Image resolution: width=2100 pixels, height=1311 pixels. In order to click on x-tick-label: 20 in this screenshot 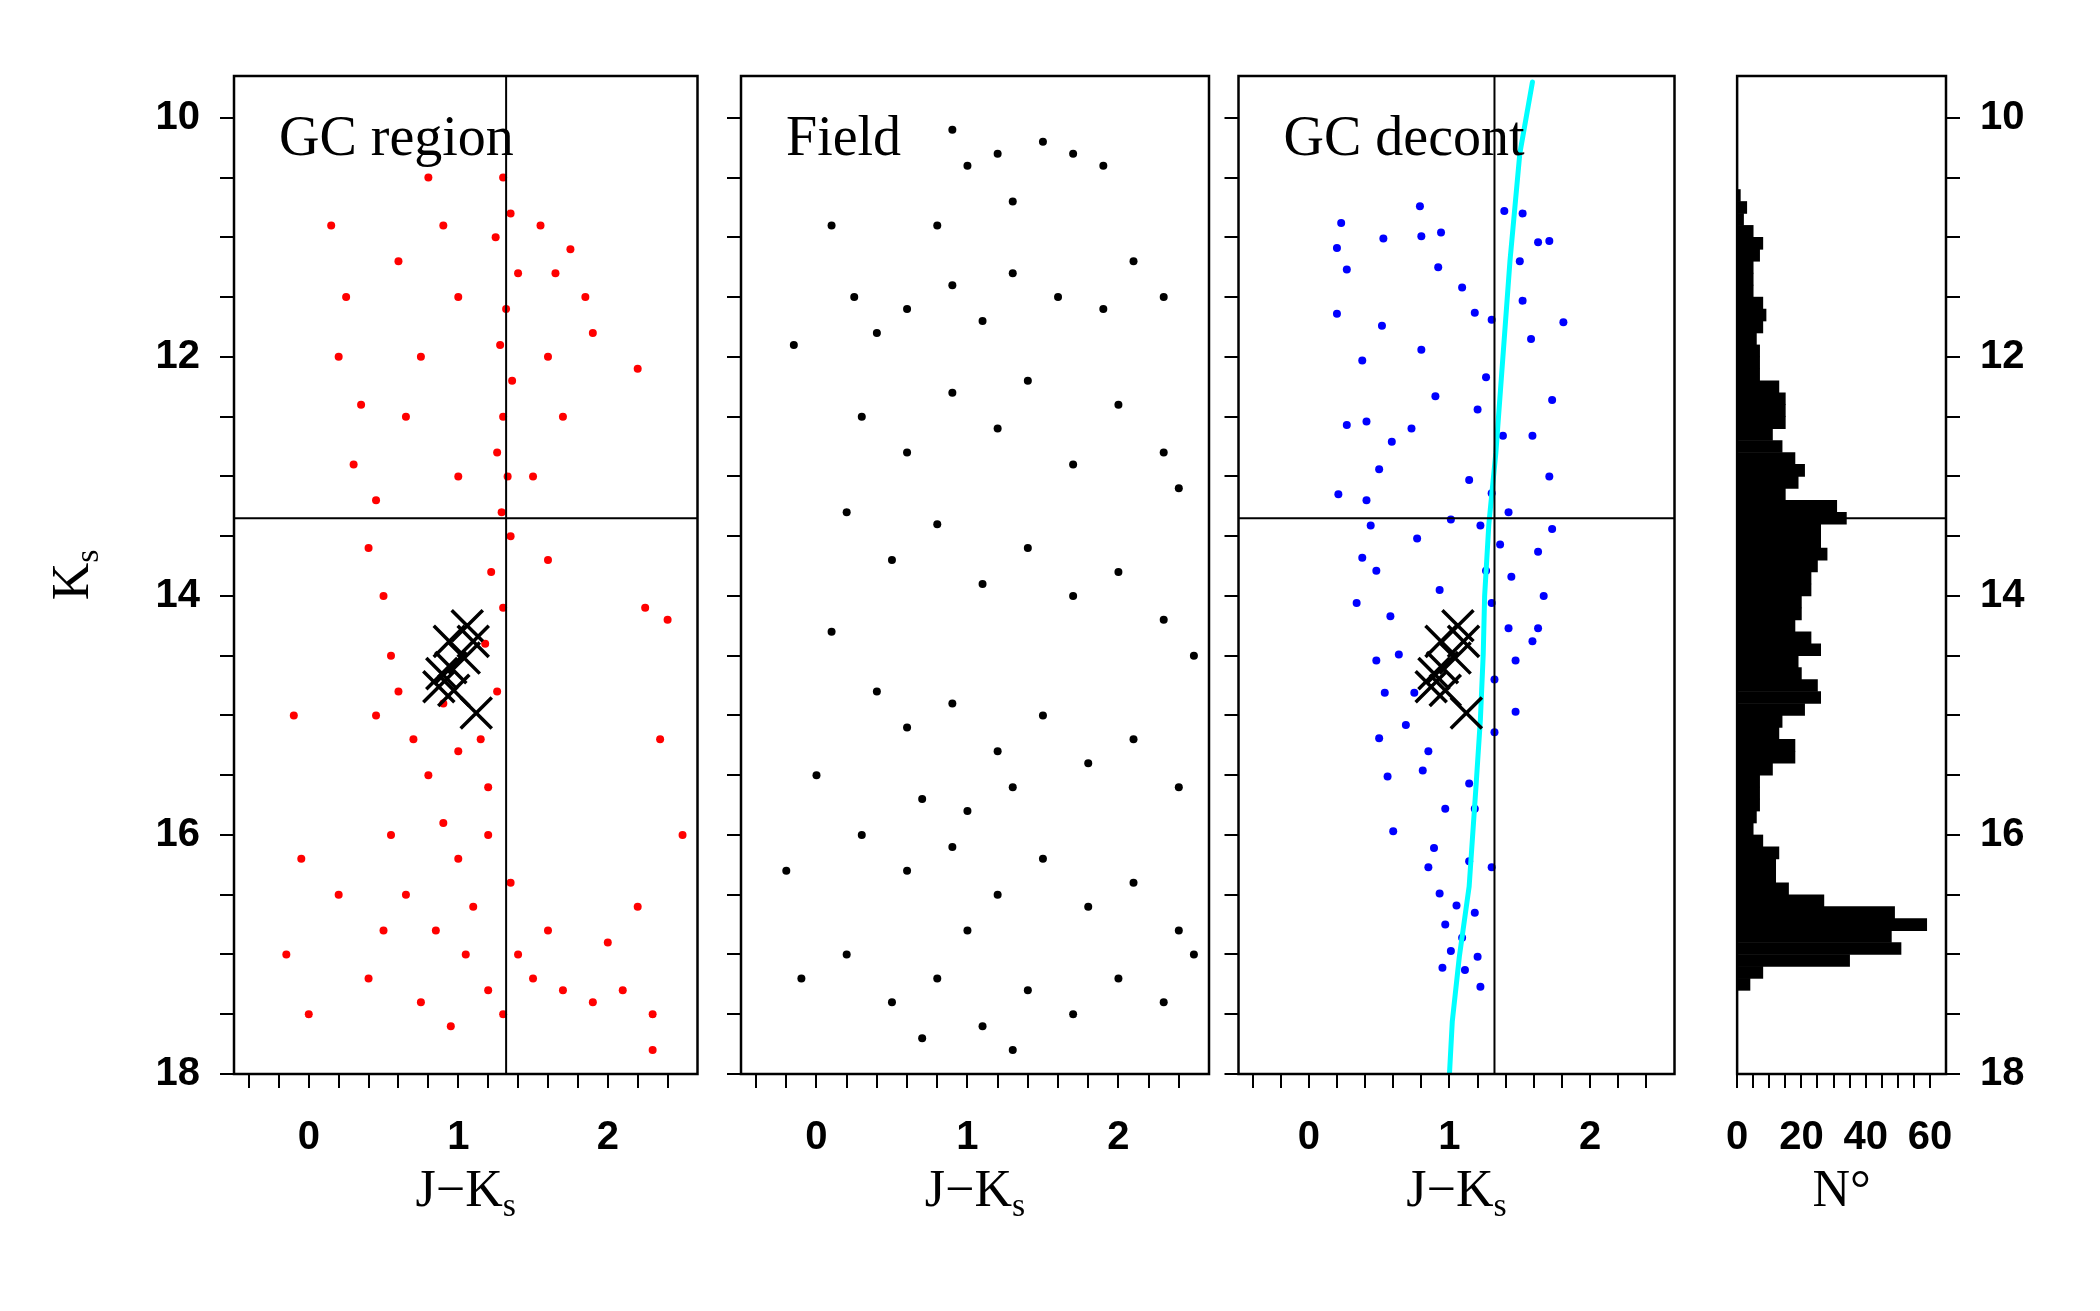, I will do `click(1801, 1135)`.